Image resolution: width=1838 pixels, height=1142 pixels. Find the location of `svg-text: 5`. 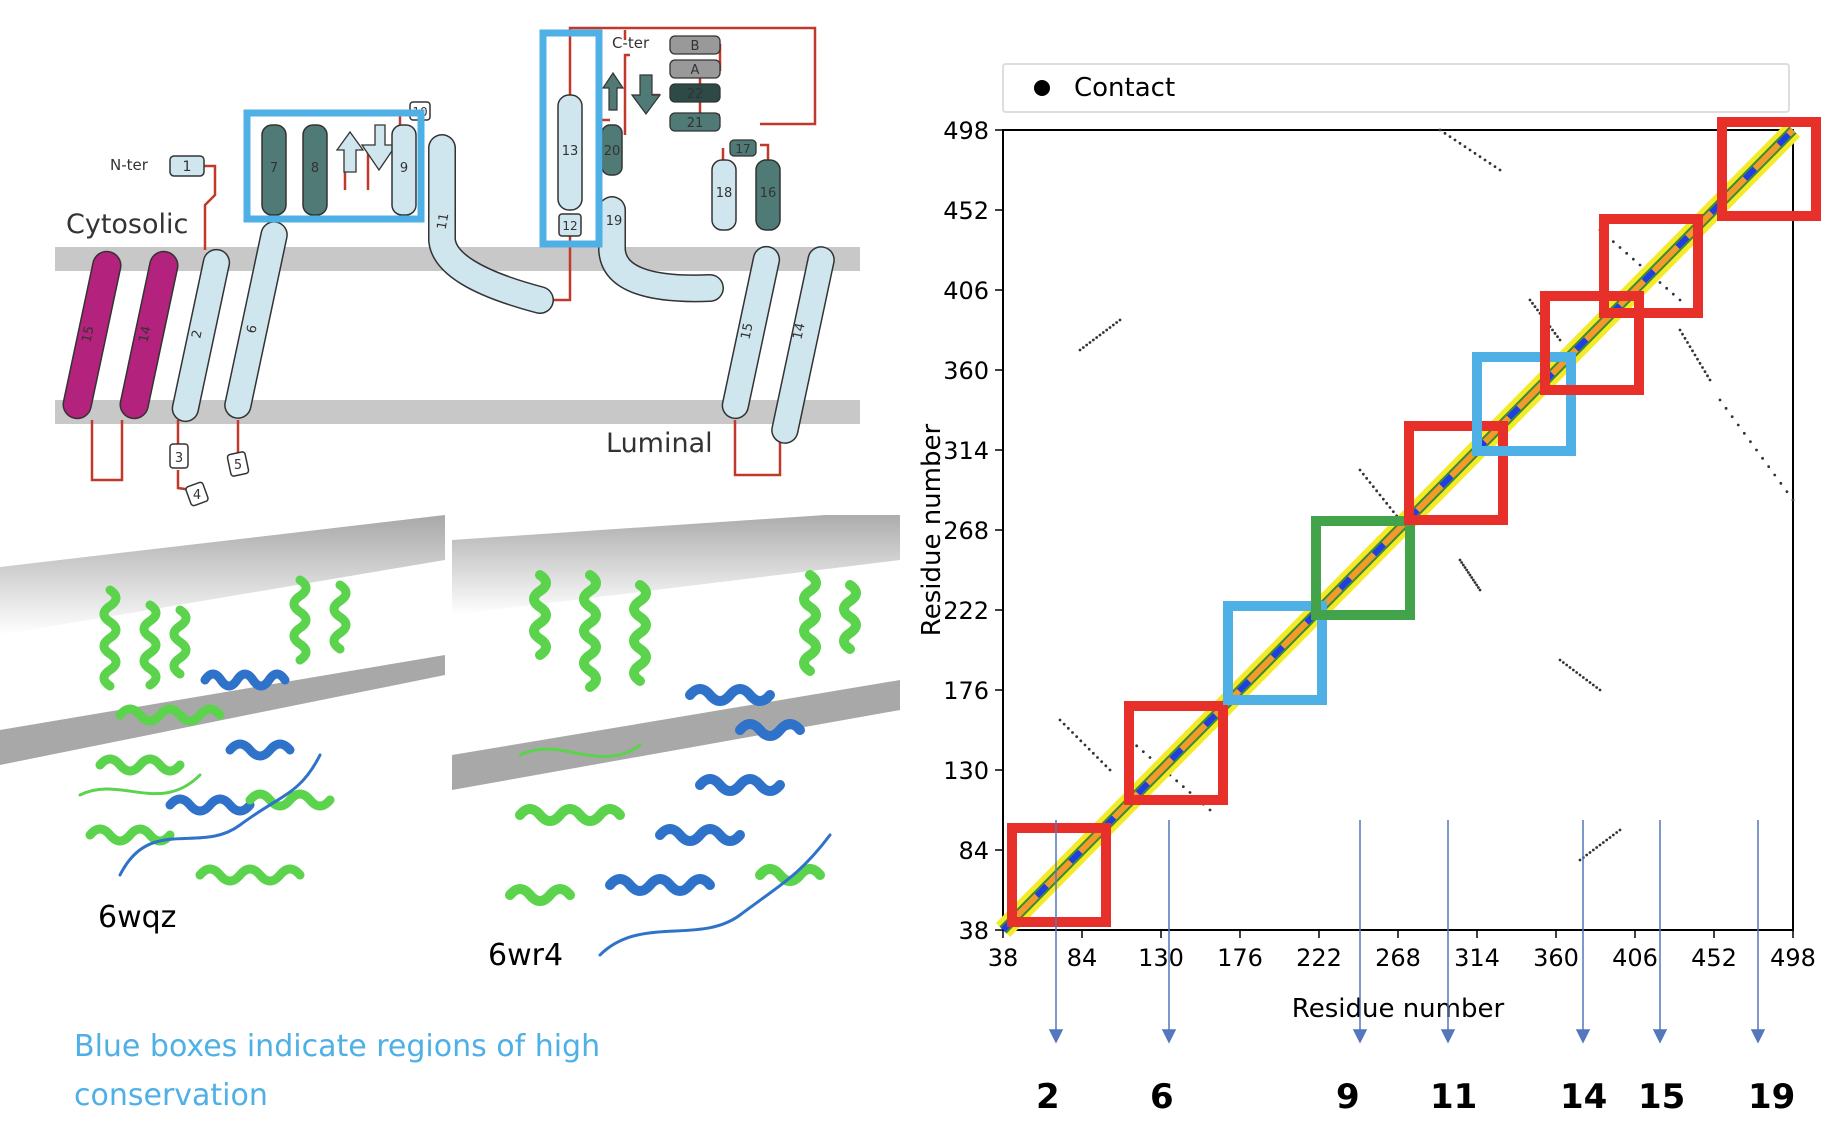

svg-text: 5 is located at coordinates (238, 465).